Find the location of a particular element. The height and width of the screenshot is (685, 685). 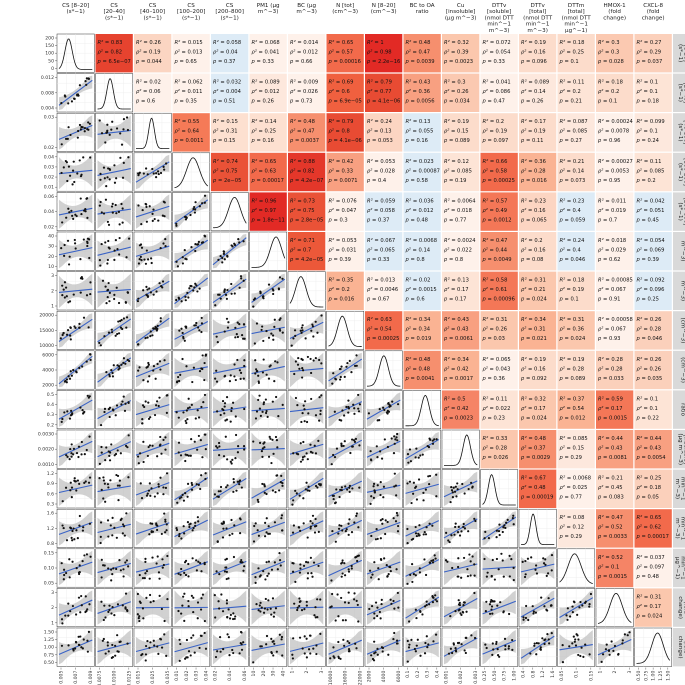

stat-r2: R² = 0.058 is located at coordinates (227, 43).